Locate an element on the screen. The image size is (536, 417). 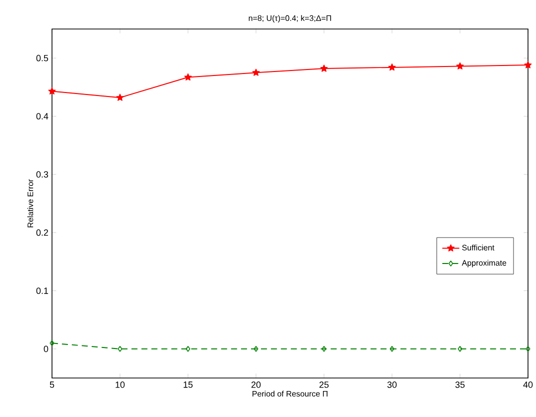
y-tick-label: 0.1 is located at coordinates (42, 291).